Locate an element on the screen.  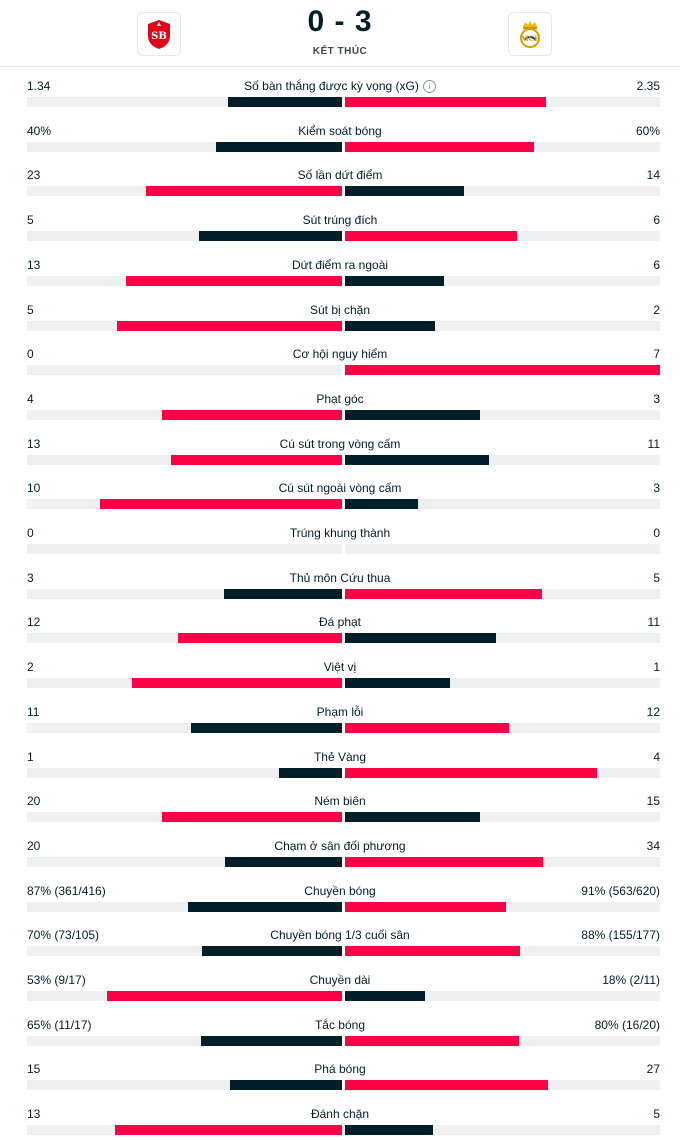
away-stat-value: 0 is located at coordinates (656, 533).